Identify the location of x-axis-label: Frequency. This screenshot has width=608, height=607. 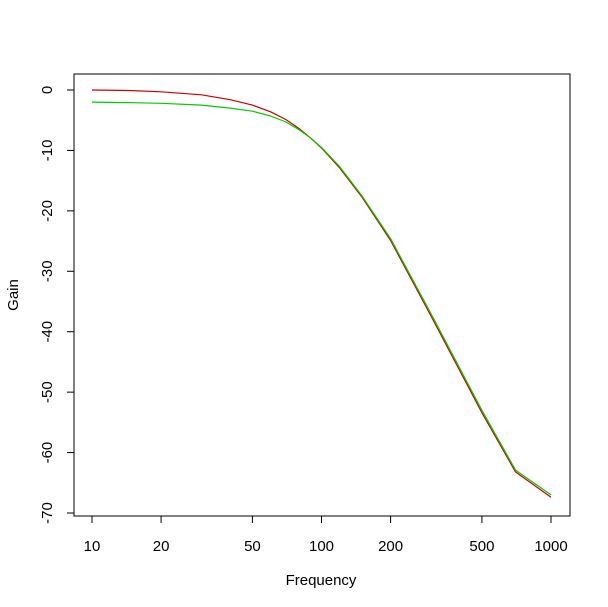
(321, 580).